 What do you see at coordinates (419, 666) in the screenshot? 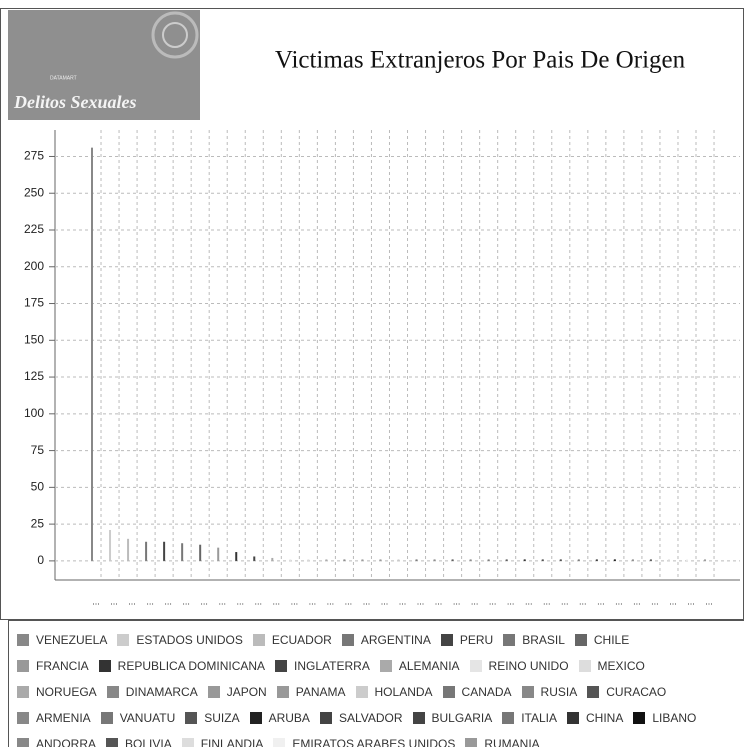
I see `legend-item: ALEMANIA` at bounding box center [419, 666].